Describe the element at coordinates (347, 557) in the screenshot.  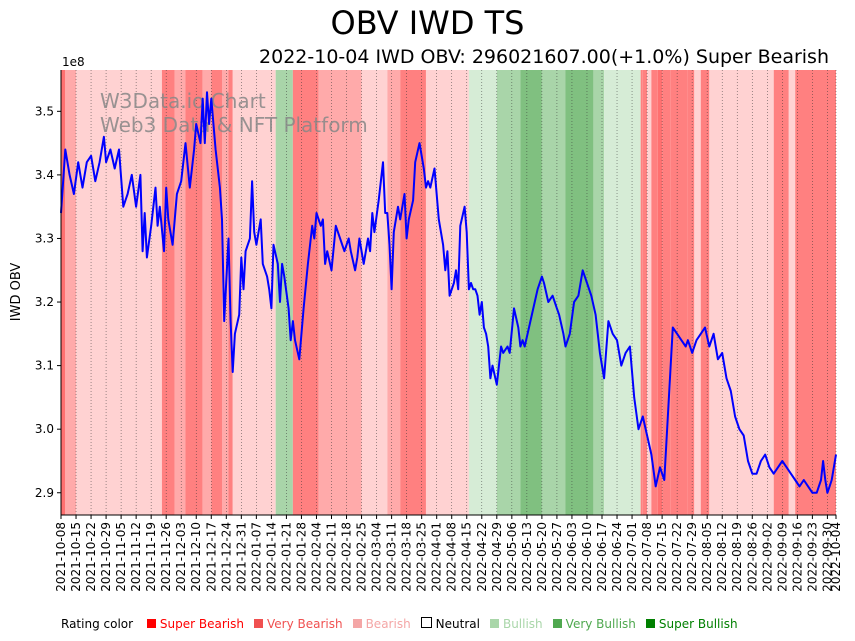
I see `x-tick-label: 2022-02-18` at that location.